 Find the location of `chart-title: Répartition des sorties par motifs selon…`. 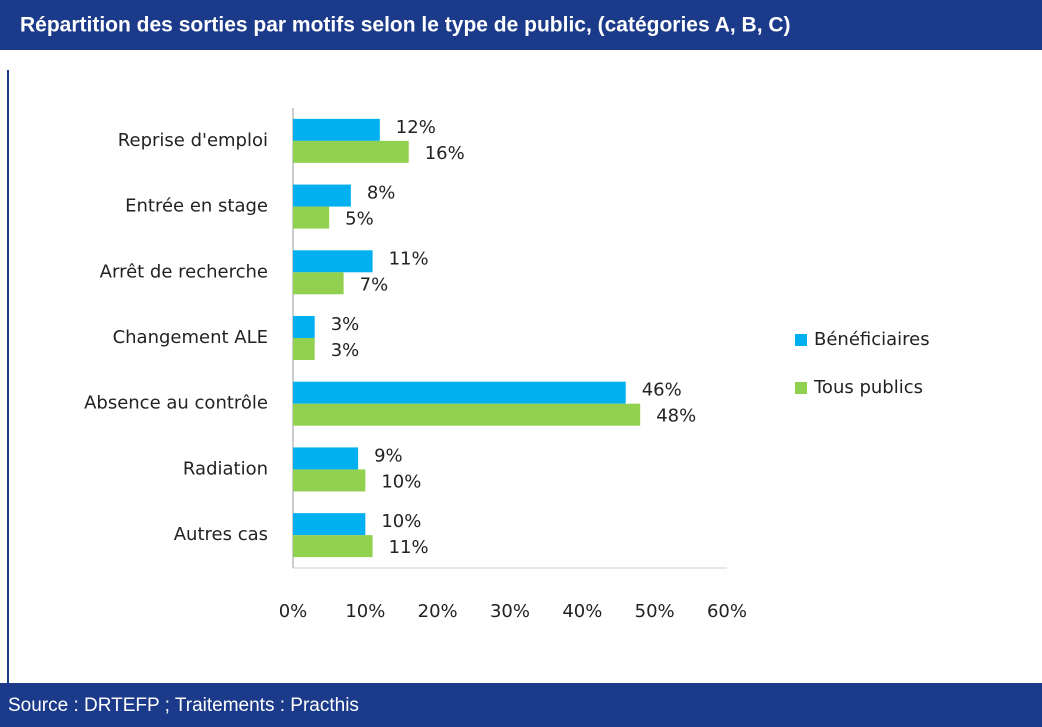

chart-title: Répartition des sorties par motifs selon… is located at coordinates (405, 25).